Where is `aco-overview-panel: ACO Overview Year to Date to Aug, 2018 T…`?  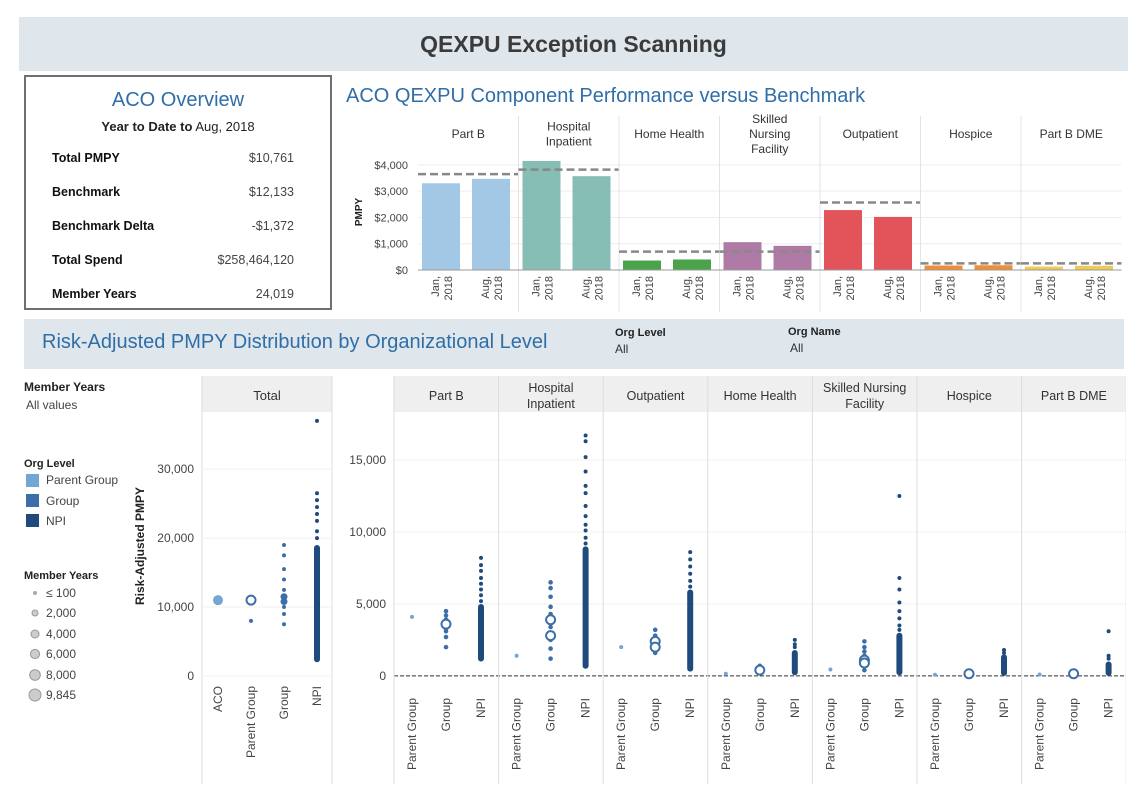
aco-overview-panel: ACO Overview Year to Date to Aug, 2018 T… is located at coordinates (178, 192).